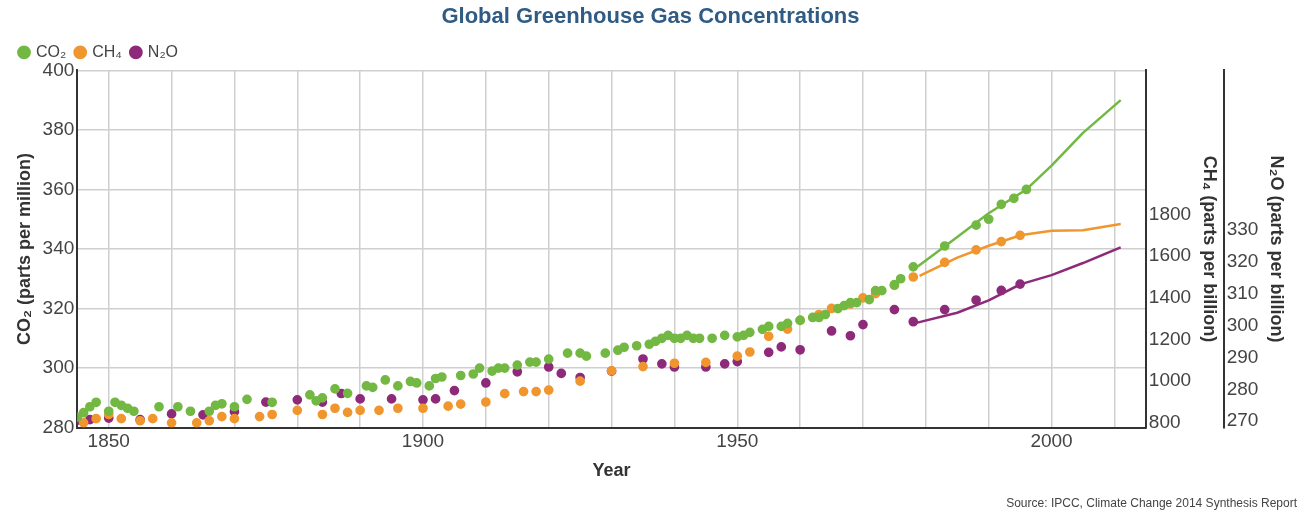 This screenshot has height=524, width=1311. I want to click on legend-label: CH₄, so click(107, 51).